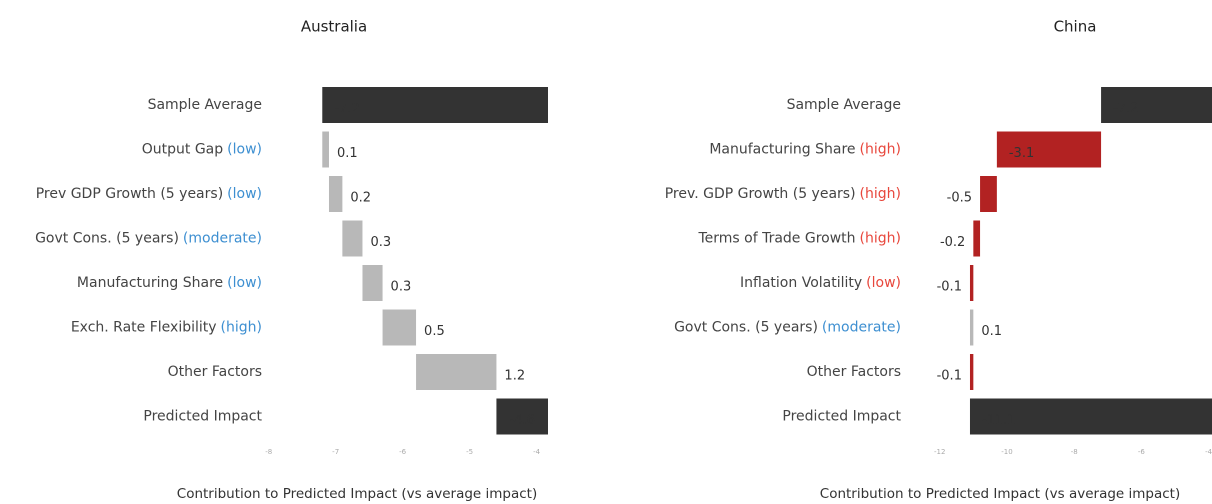 This screenshot has height=504, width=1212. I want to click on category-label: Inflation Volatility (low), so click(820, 283).